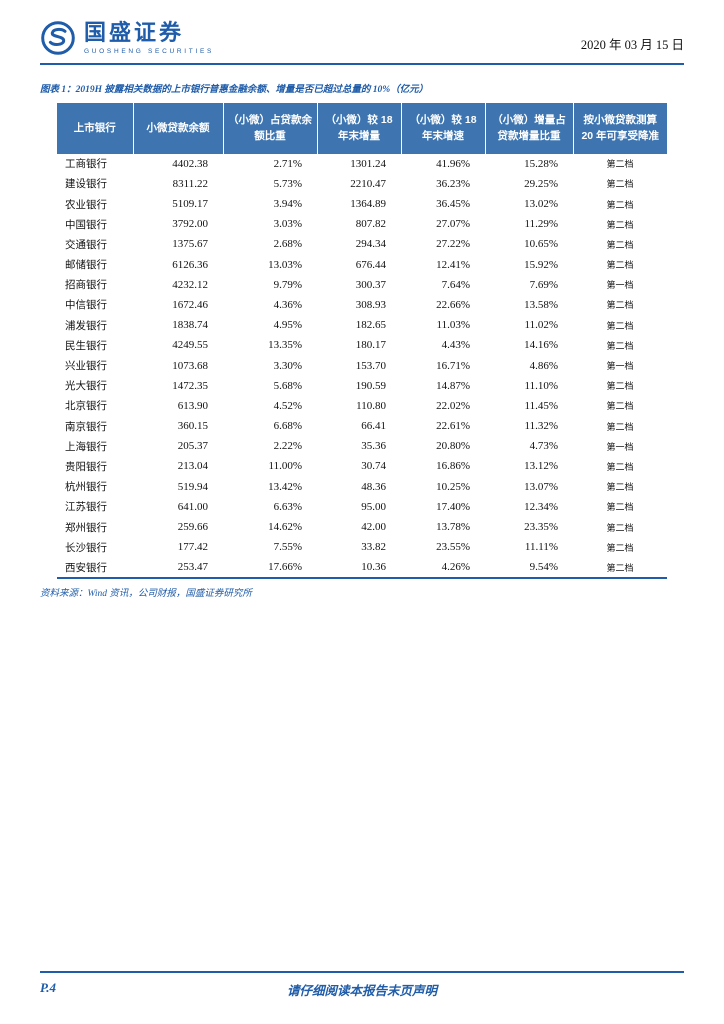 This screenshot has height=1024, width=724. Describe the element at coordinates (370, 304) in the screenshot. I see `cell-increase: 308.93` at that location.